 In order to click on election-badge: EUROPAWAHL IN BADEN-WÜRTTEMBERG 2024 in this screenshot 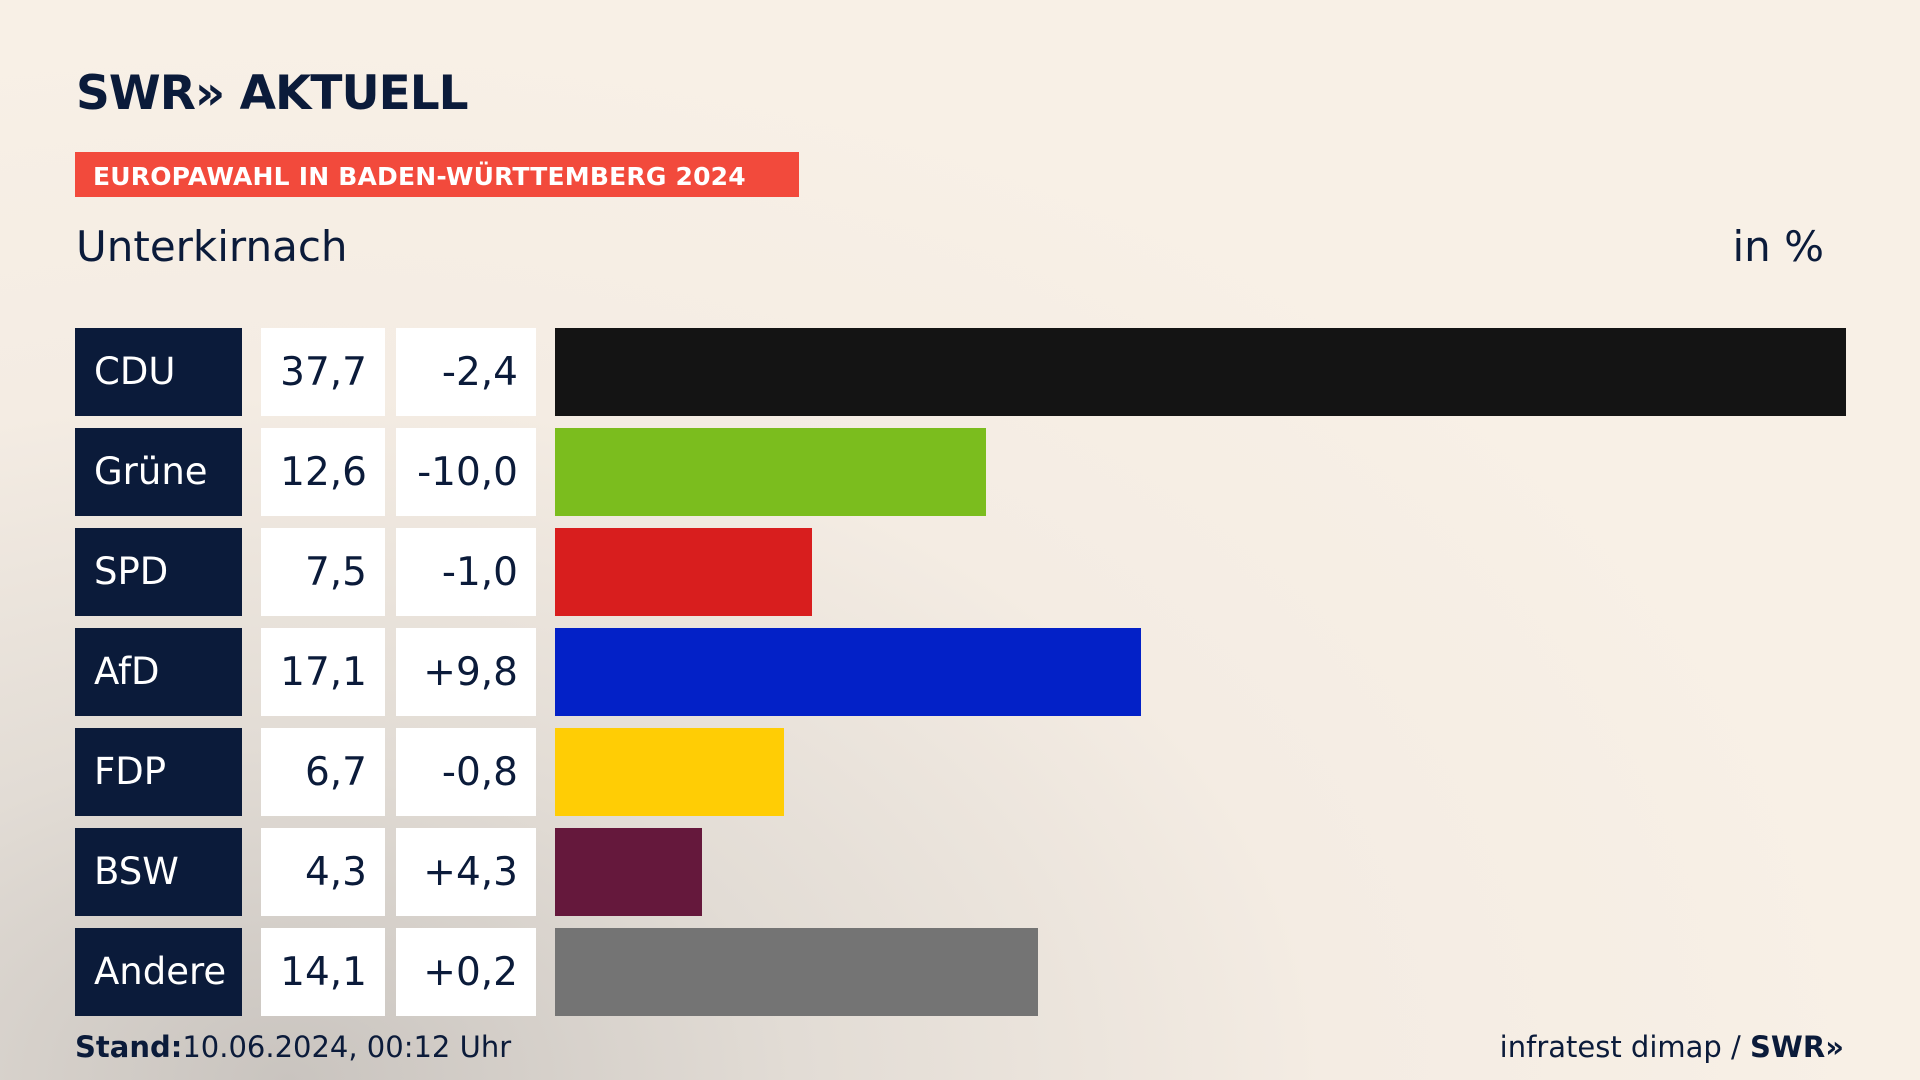, I will do `click(437, 174)`.